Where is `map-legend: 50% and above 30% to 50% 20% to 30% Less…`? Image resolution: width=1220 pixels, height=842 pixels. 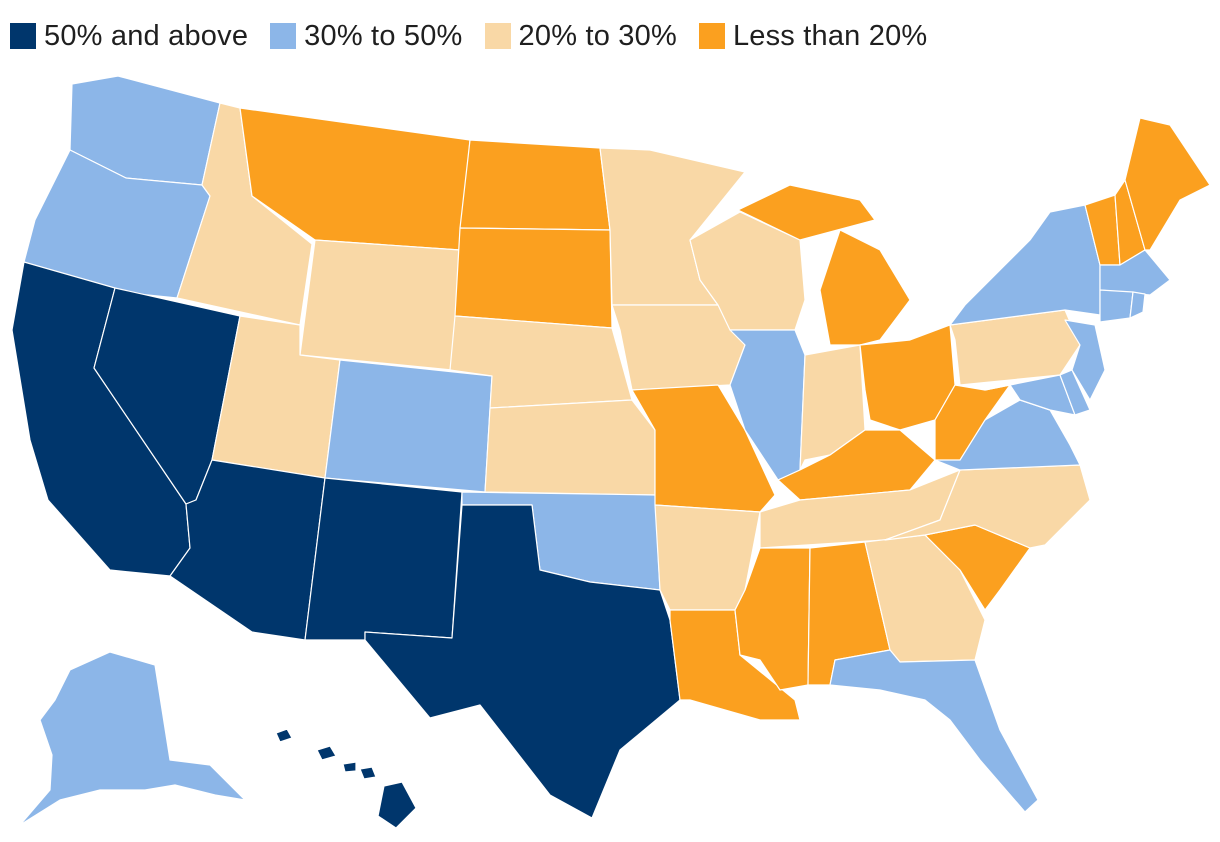
map-legend: 50% and above 30% to 50% 20% to 30% Less… is located at coordinates (479, 36).